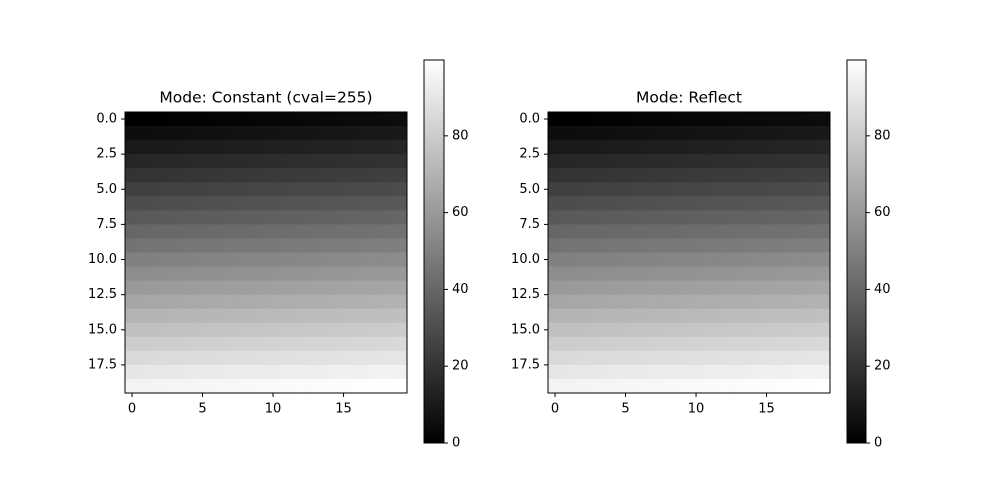  I want to click on x-tick-label: 10, so click(273, 409).